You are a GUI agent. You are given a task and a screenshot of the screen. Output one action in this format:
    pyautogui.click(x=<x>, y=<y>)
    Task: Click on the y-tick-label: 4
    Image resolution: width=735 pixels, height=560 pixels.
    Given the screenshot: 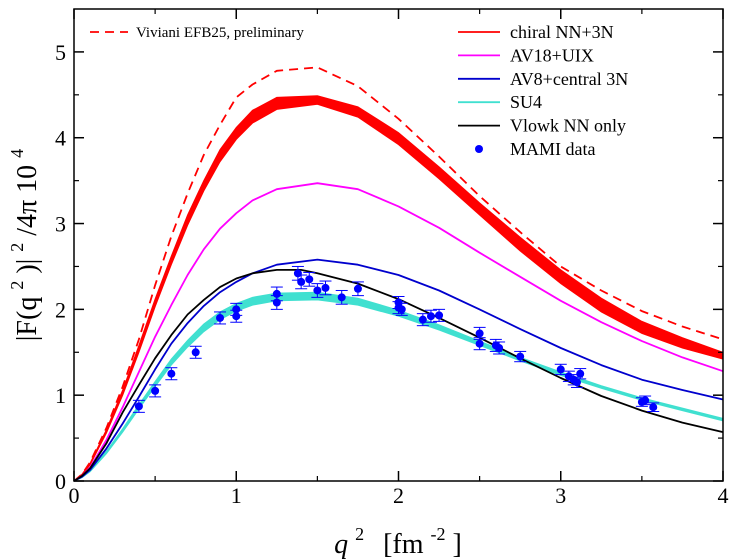 What is the action you would take?
    pyautogui.click(x=60, y=138)
    